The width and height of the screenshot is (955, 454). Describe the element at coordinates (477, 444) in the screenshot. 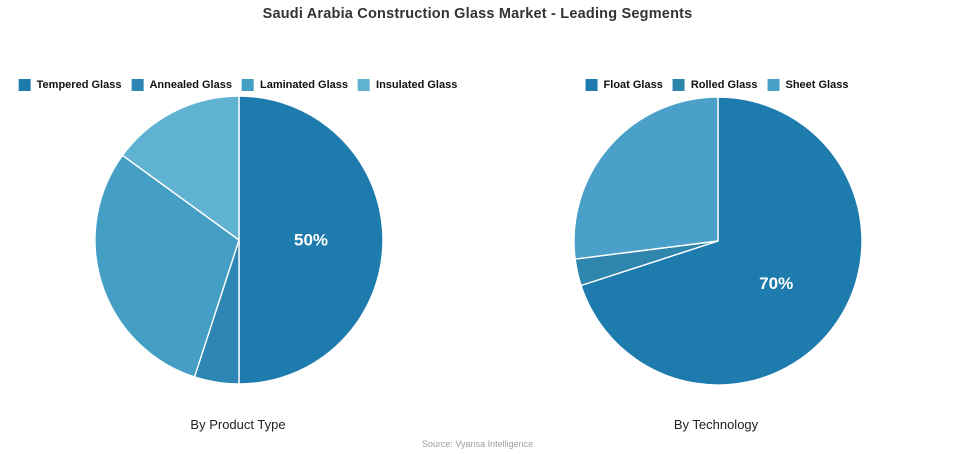

I see `source-note: Source: Vyansa Intelligence` at that location.